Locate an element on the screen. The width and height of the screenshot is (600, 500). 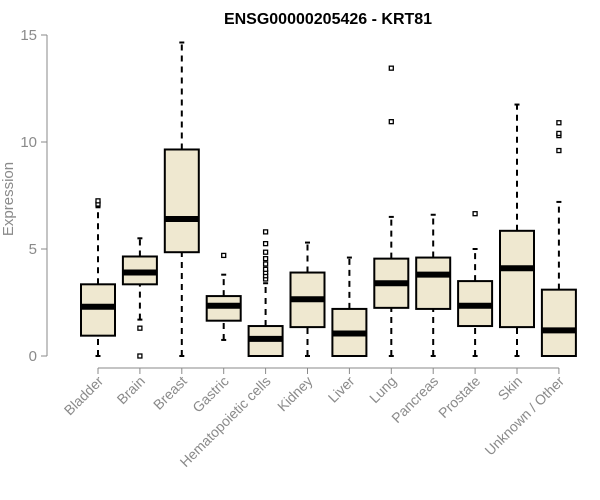
box-pancreas is located at coordinates (433, 285).